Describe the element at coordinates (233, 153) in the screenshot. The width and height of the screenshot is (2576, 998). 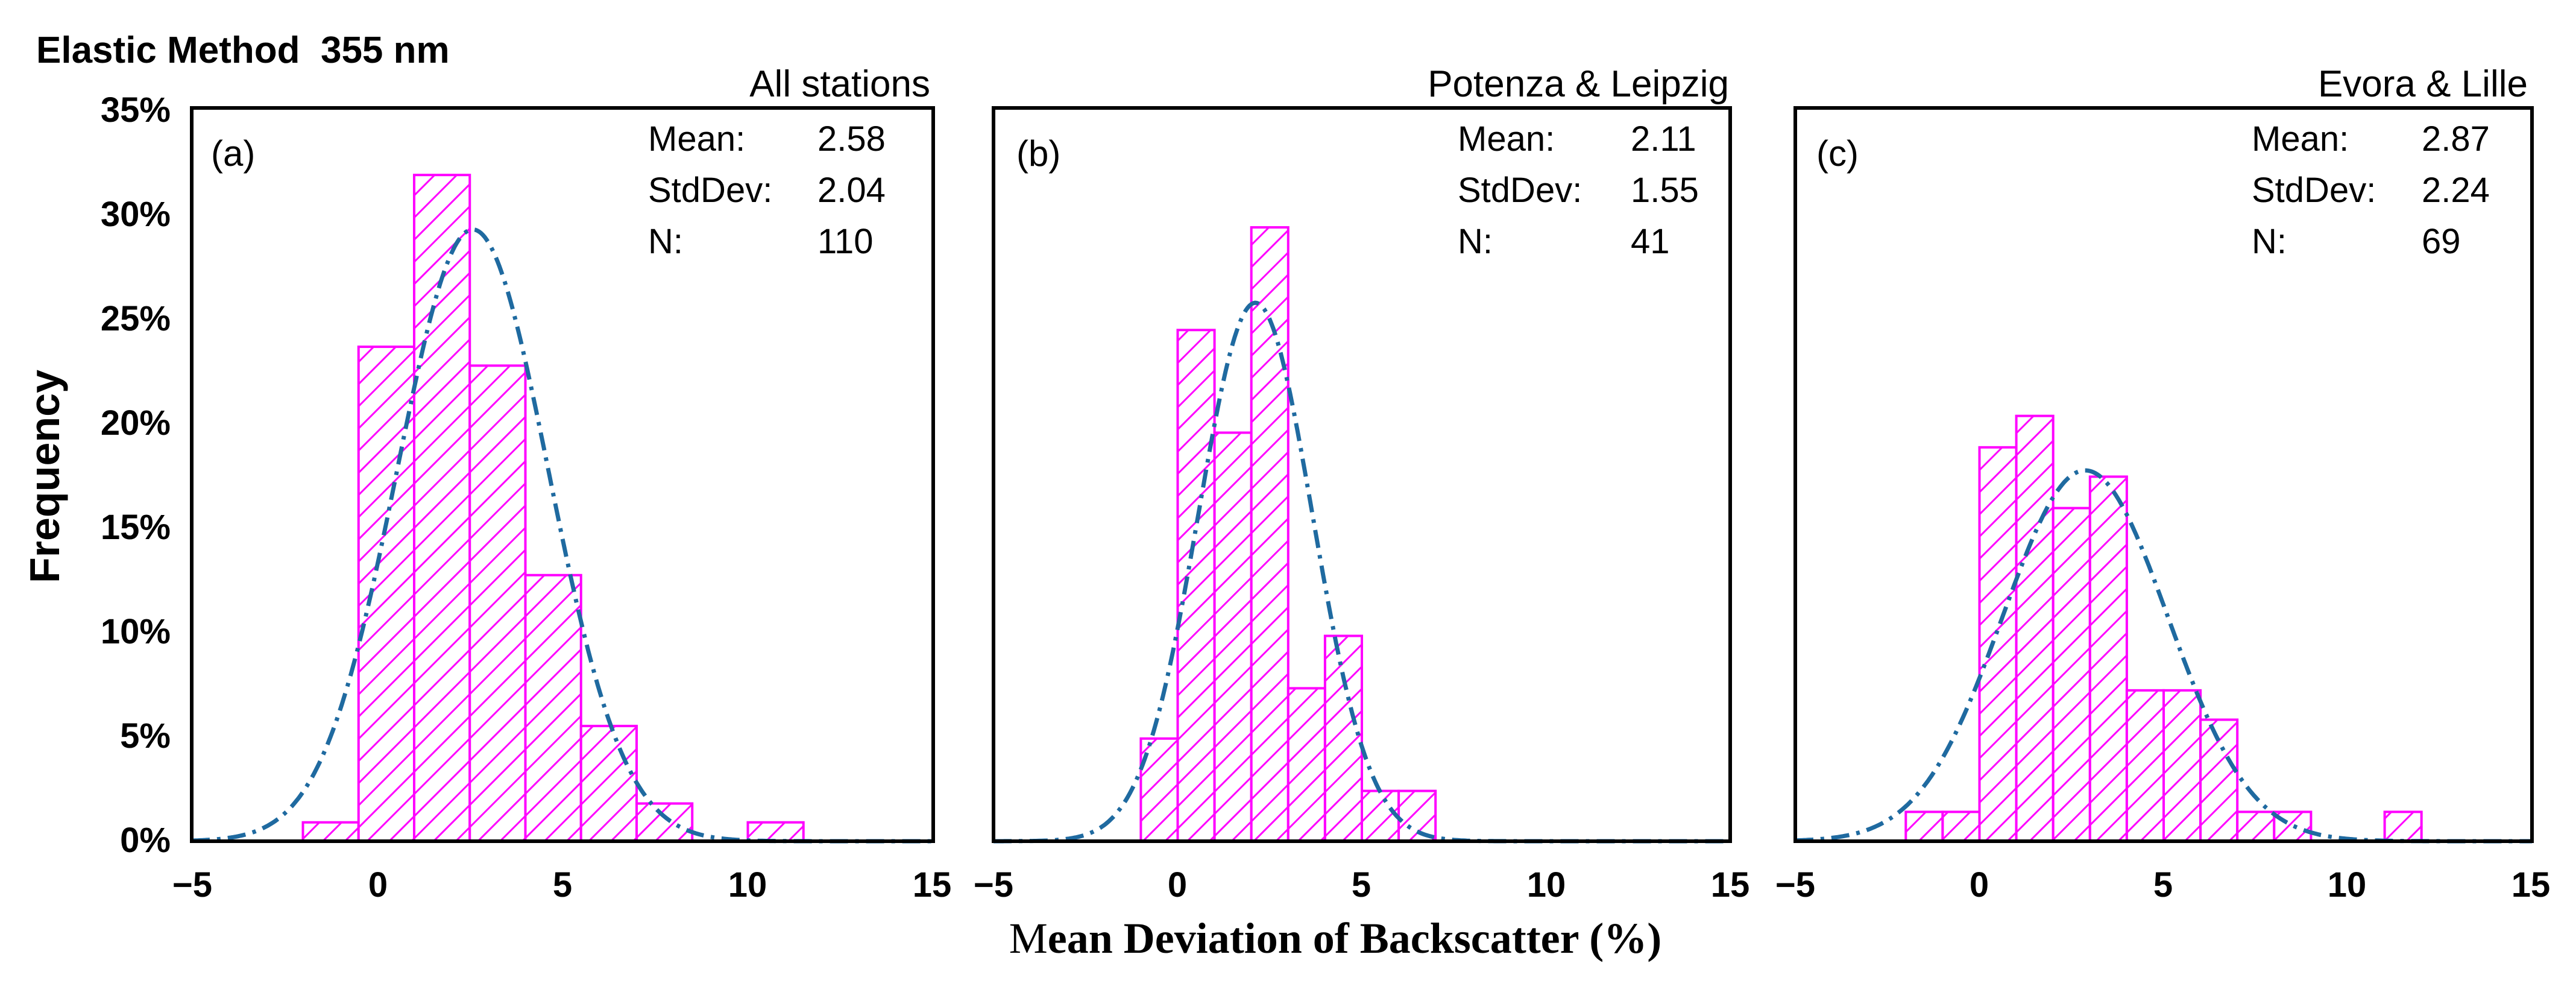
I see `panel-label: (a)` at that location.